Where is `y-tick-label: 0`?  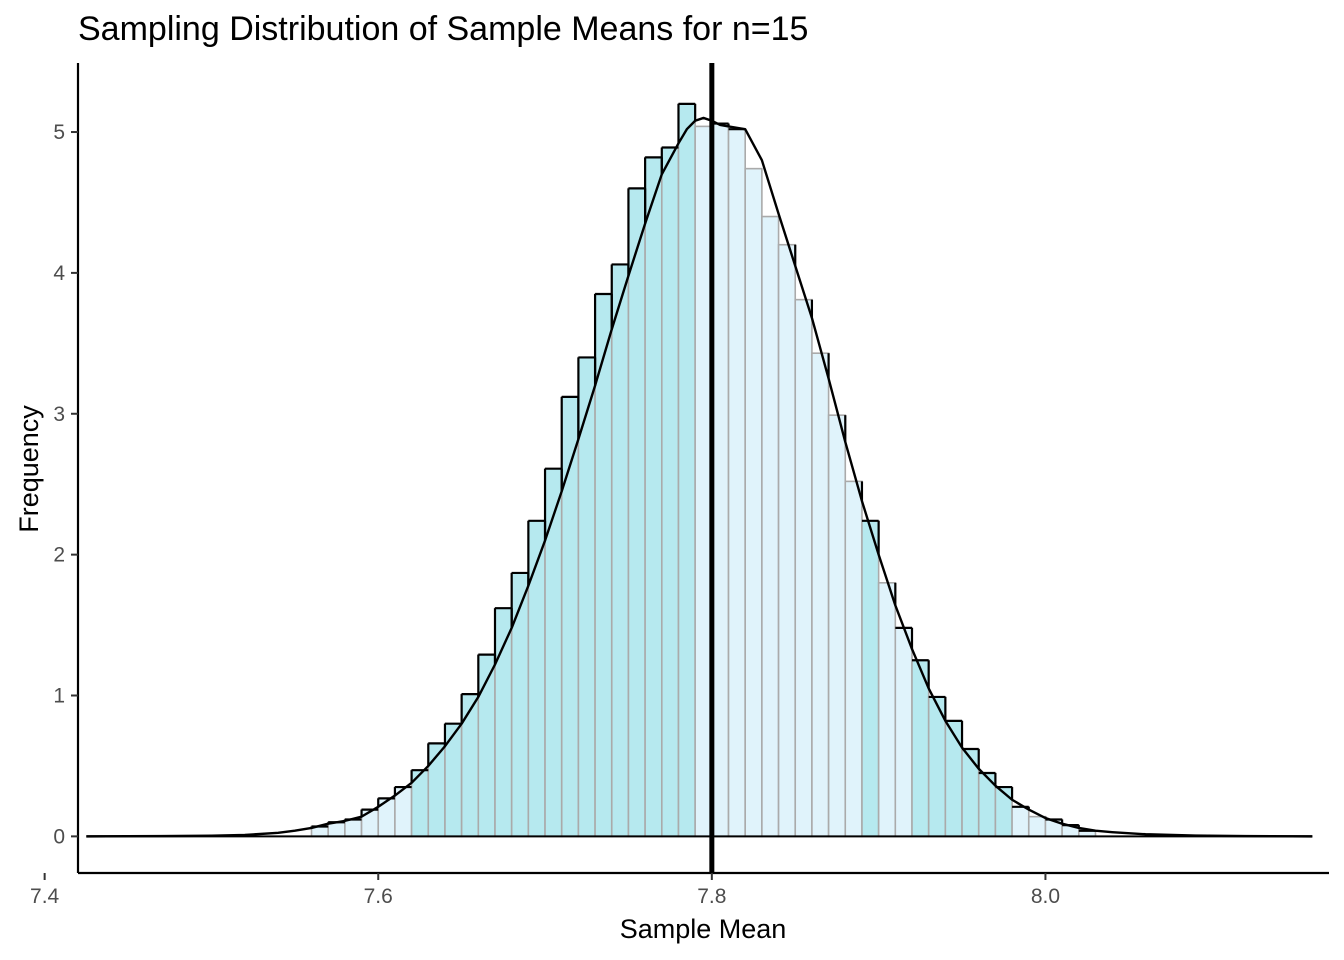
y-tick-label: 0 is located at coordinates (59, 836).